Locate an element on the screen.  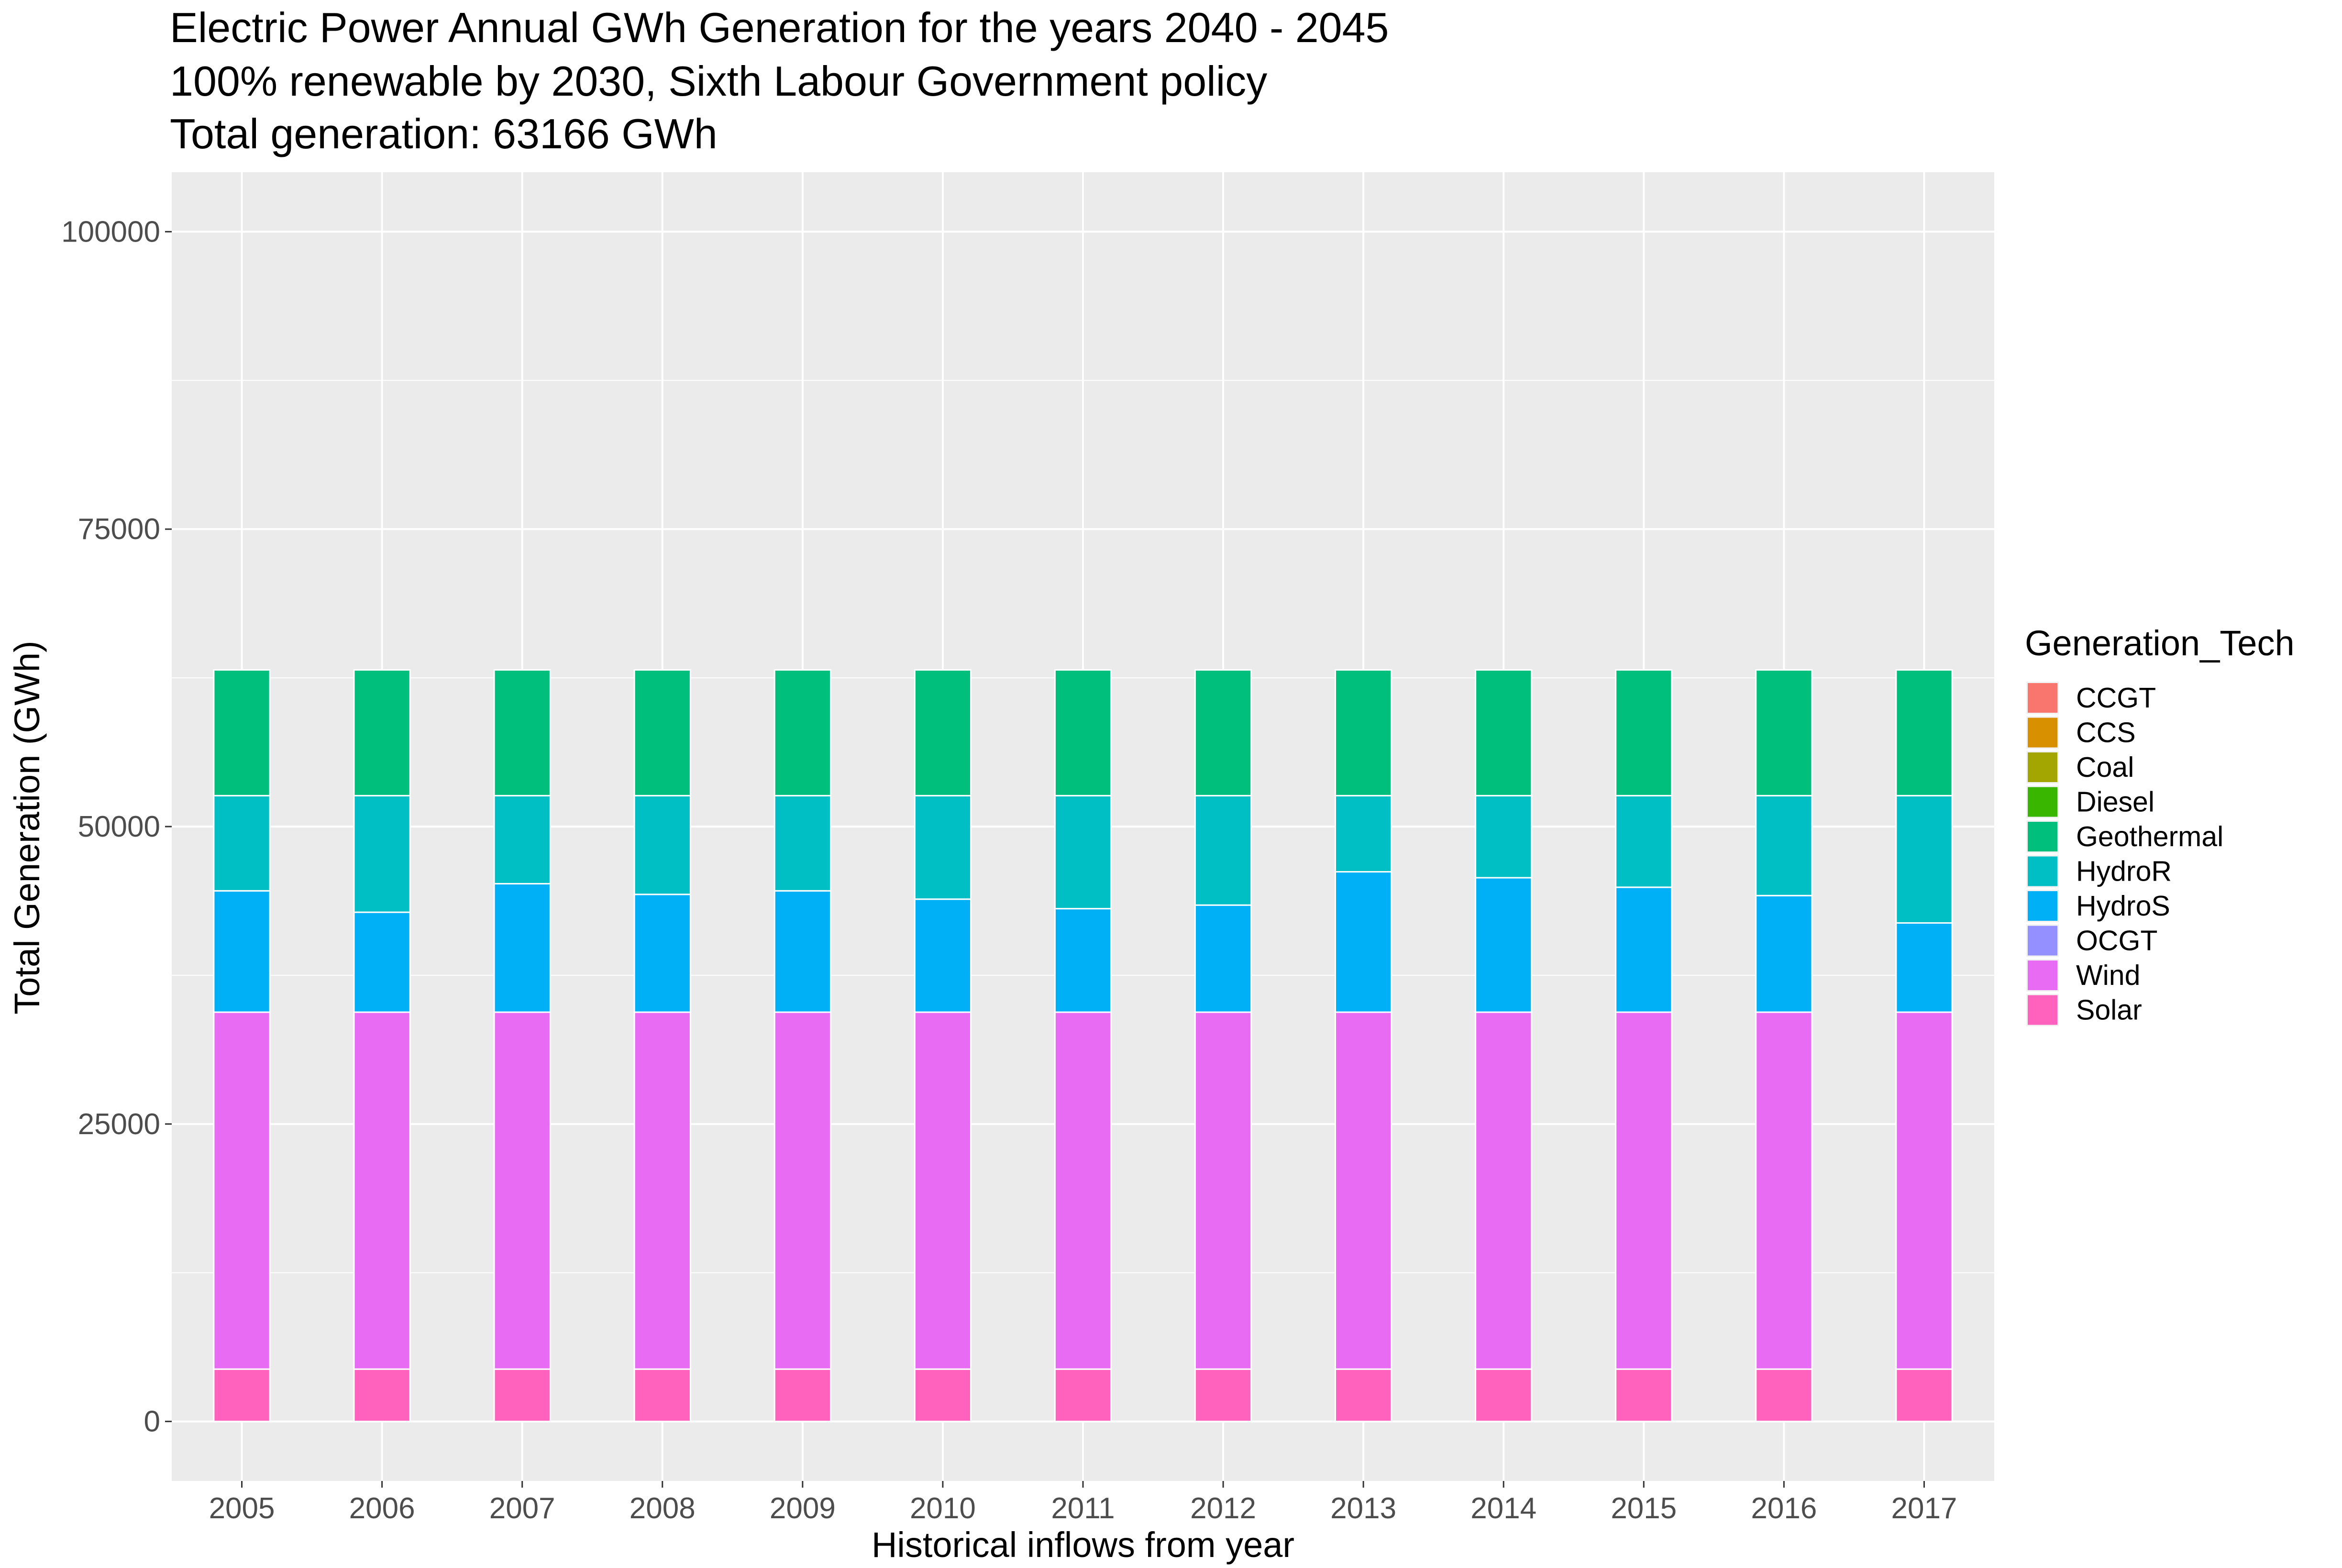
legend-label-hydros: HydroS is located at coordinates (2123, 906).